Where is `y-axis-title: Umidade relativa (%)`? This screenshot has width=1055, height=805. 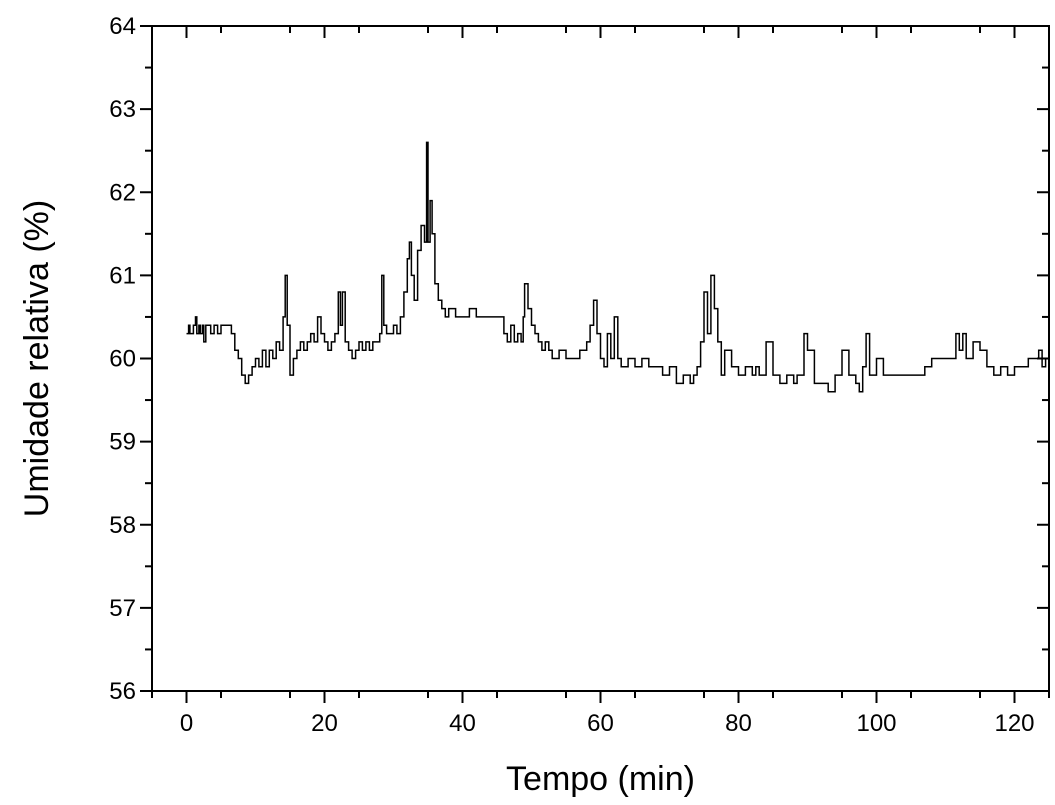 y-axis-title: Umidade relativa (%) is located at coordinates (37, 358).